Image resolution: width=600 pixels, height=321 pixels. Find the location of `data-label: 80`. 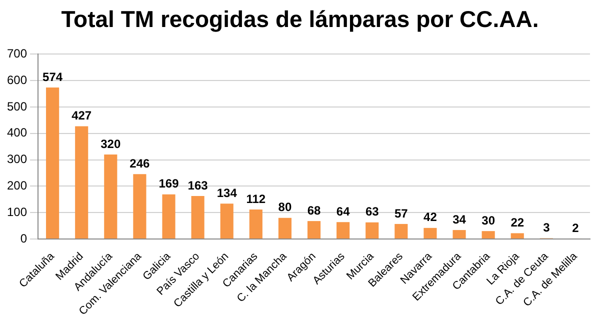

data-label: 80 is located at coordinates (285, 207).